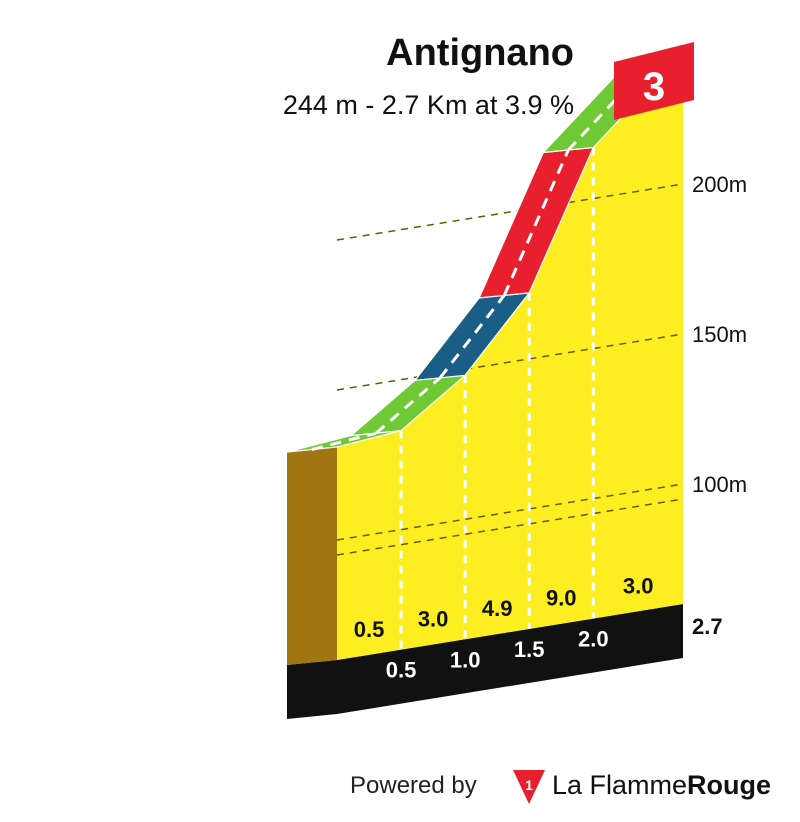  I want to click on gradient-label: 4.9, so click(497, 608).